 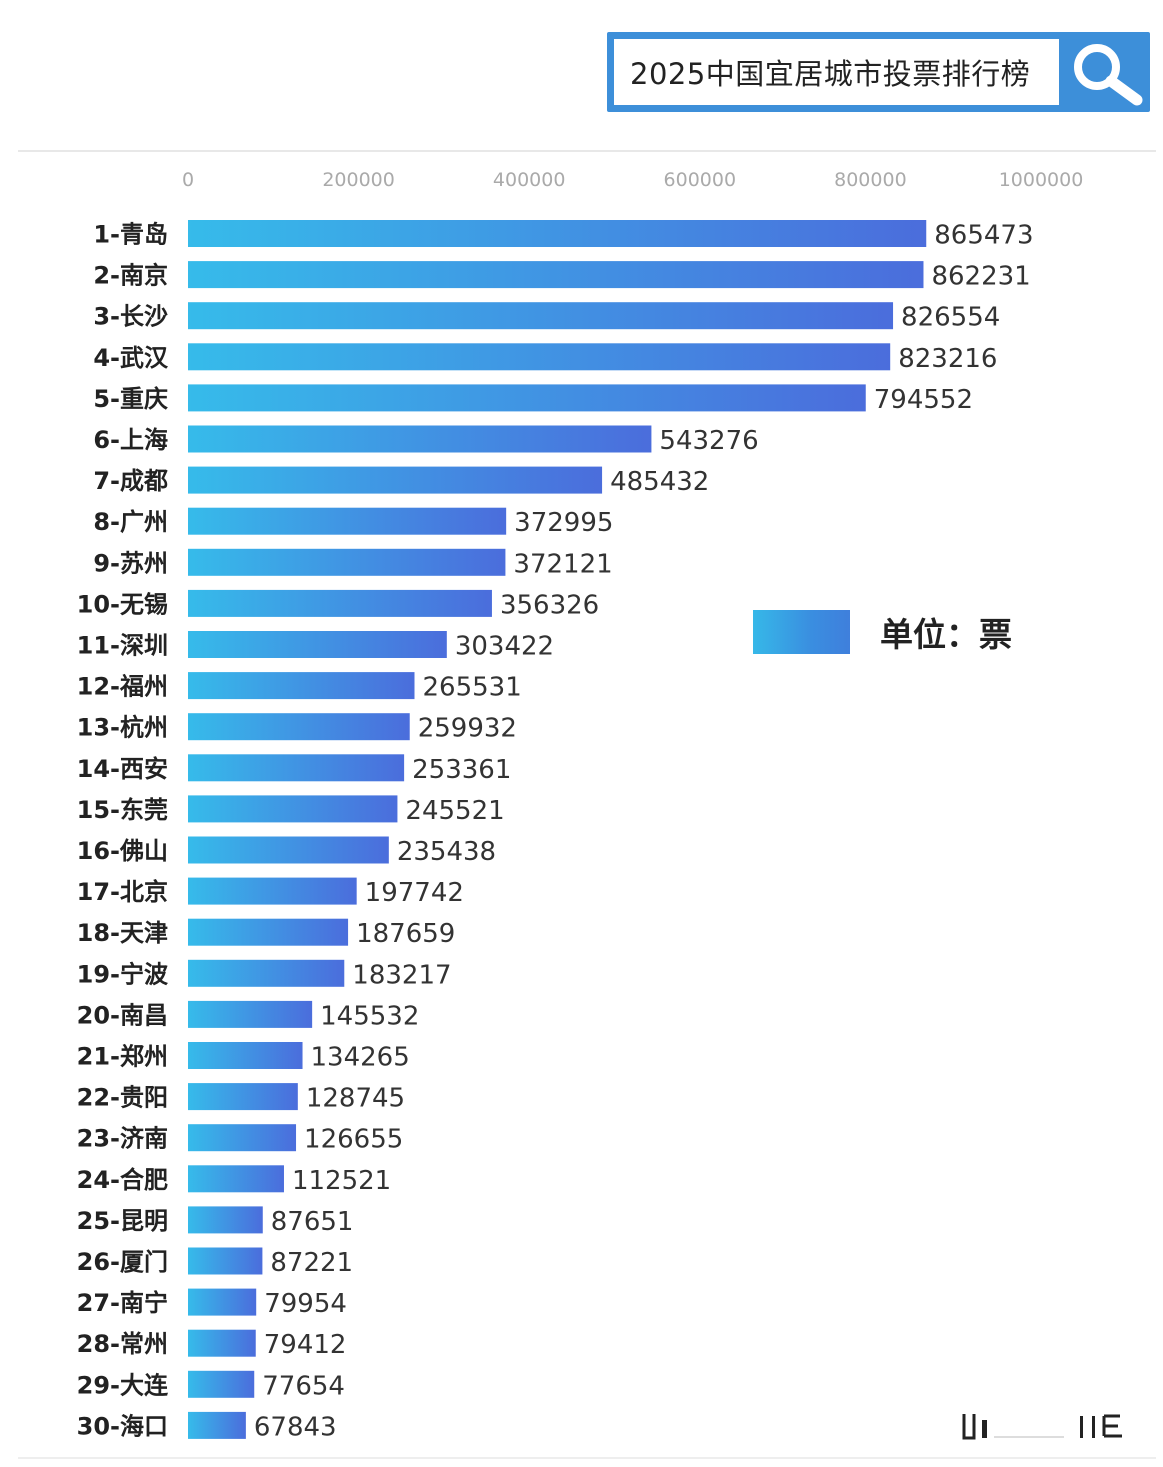 What do you see at coordinates (358, 180) in the screenshot?
I see `x-tick-label: 200000` at bounding box center [358, 180].